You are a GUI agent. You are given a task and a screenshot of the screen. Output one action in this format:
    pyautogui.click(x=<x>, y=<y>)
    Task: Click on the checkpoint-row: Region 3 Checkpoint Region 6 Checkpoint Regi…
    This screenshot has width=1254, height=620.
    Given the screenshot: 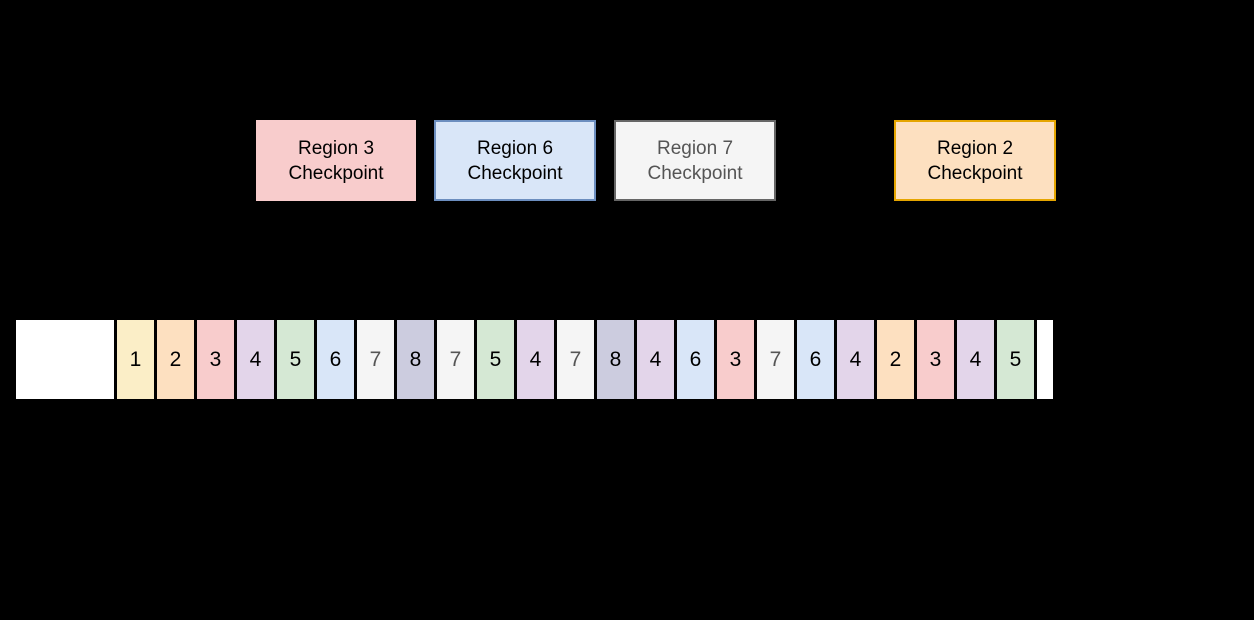 What is the action you would take?
    pyautogui.click(x=627, y=161)
    